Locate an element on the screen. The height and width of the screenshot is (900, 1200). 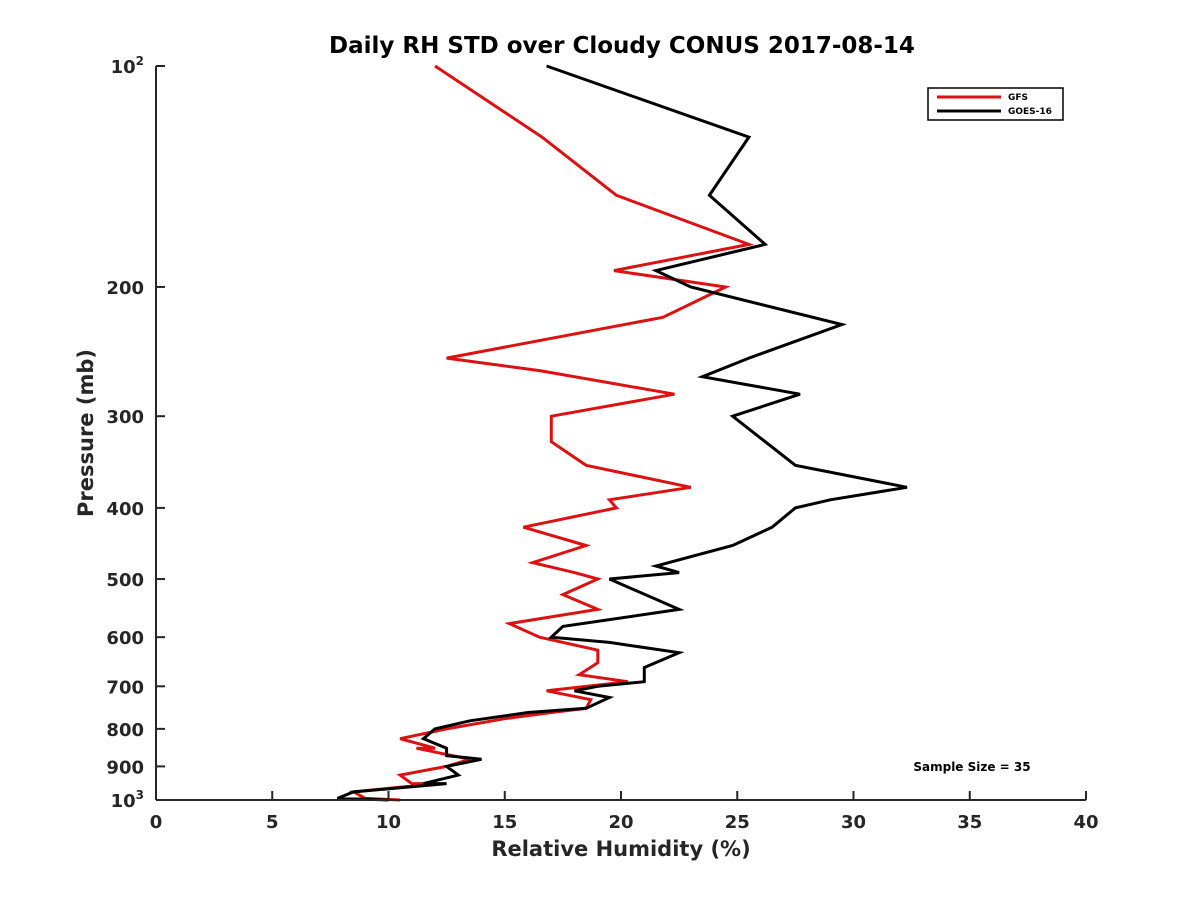
y-tick-label-100: 10² is located at coordinates (127, 66).